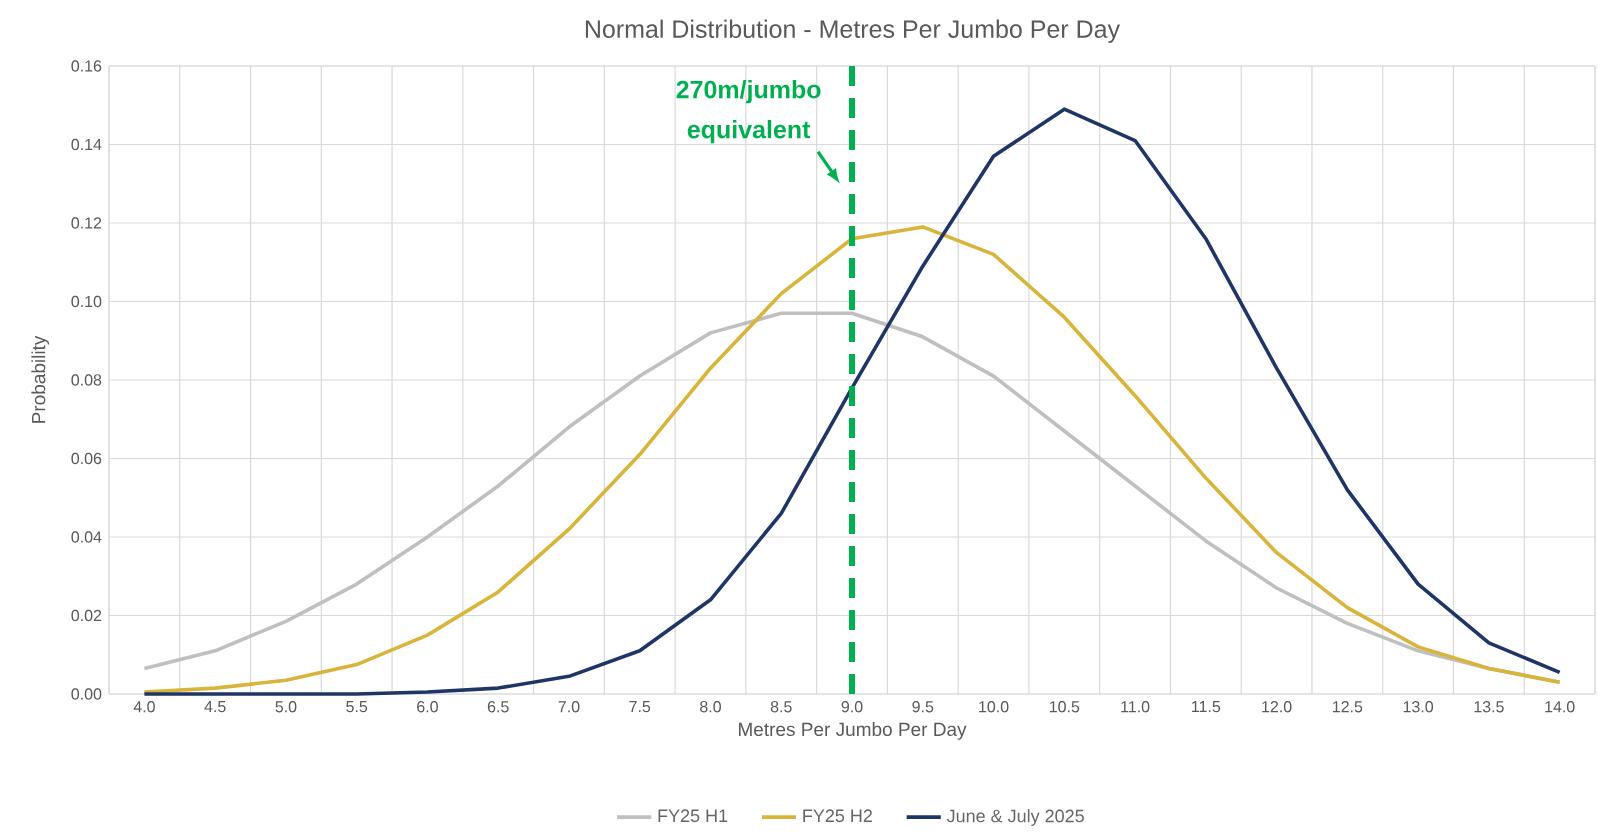 Image resolution: width=1598 pixels, height=833 pixels. I want to click on y-tick-label: 0.16, so click(86, 66).